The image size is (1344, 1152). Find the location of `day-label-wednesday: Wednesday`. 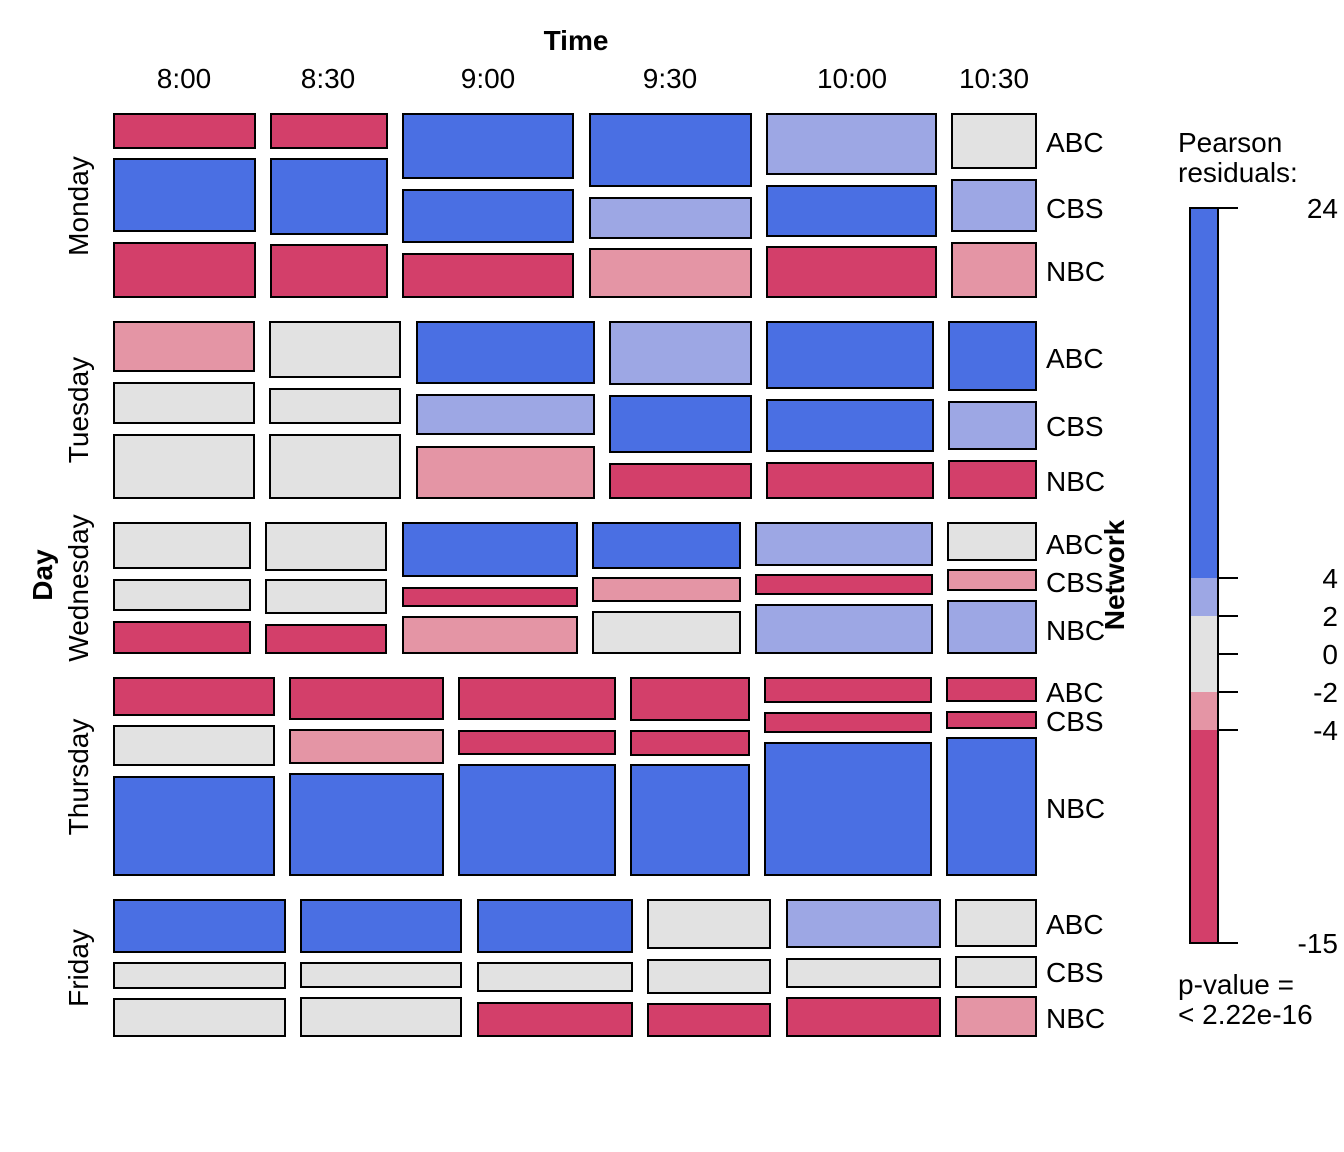

day-label-wednesday: Wednesday is located at coordinates (78, 587).